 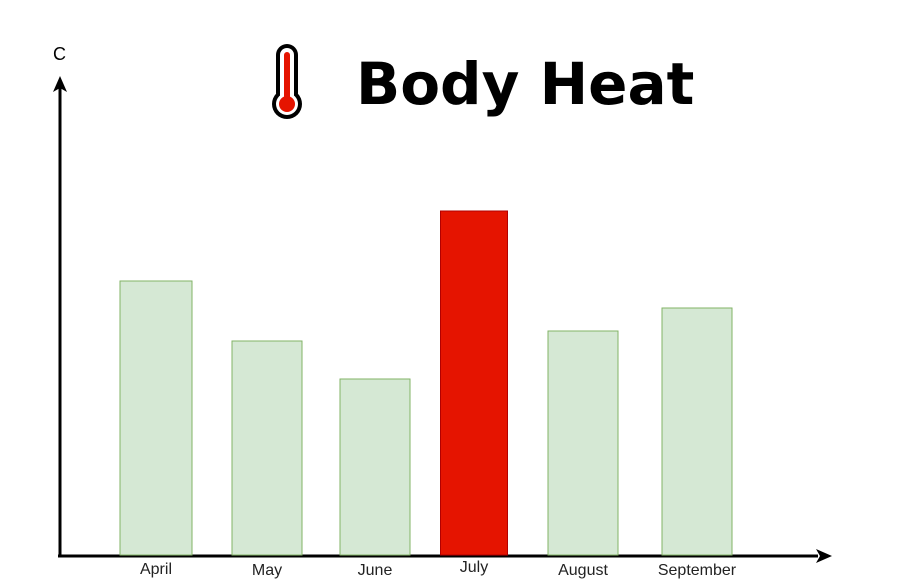 What do you see at coordinates (267, 570) in the screenshot?
I see `x-tick-label-may: May` at bounding box center [267, 570].